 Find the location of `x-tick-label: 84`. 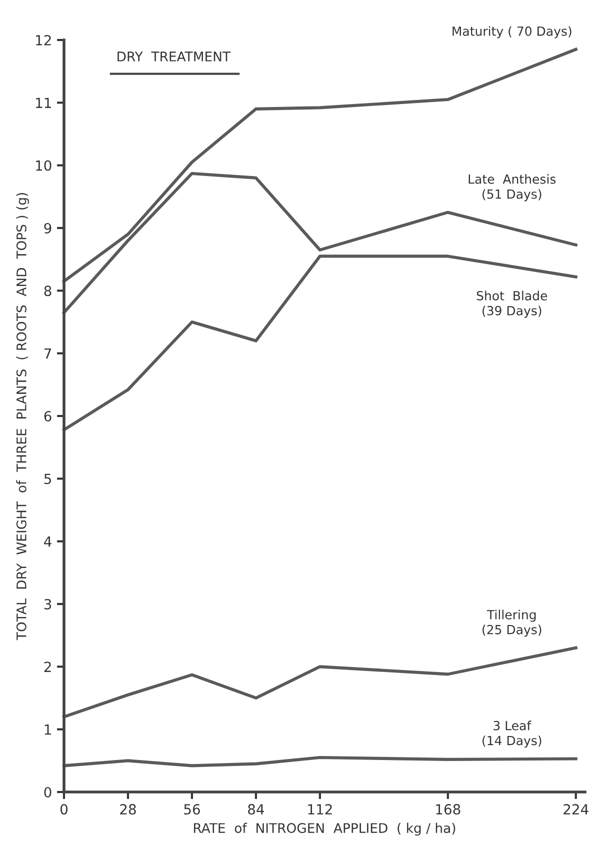

x-tick-label: 84 is located at coordinates (256, 809).